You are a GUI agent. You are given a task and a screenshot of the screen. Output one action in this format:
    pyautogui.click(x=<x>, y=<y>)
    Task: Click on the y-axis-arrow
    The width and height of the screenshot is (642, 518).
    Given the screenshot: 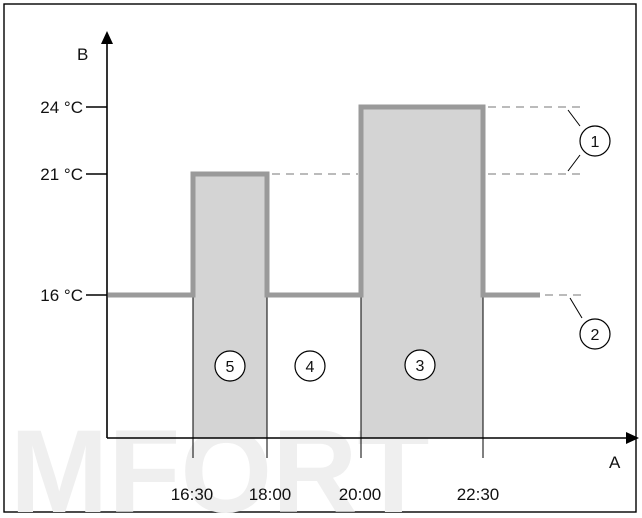 What is the action you would take?
    pyautogui.click(x=107, y=37)
    